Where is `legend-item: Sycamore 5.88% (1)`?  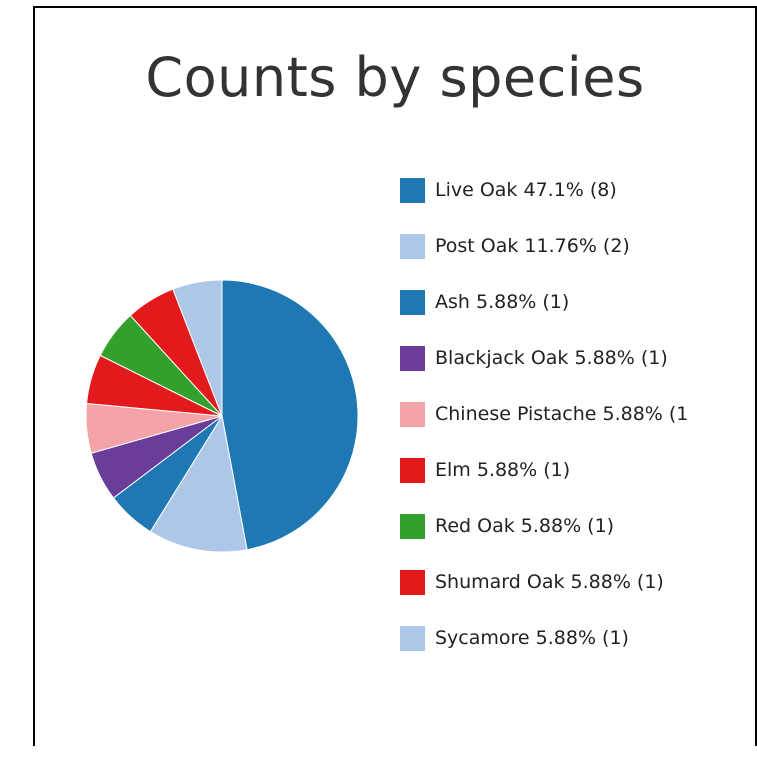 legend-item: Sycamore 5.88% (1) is located at coordinates (578, 642).